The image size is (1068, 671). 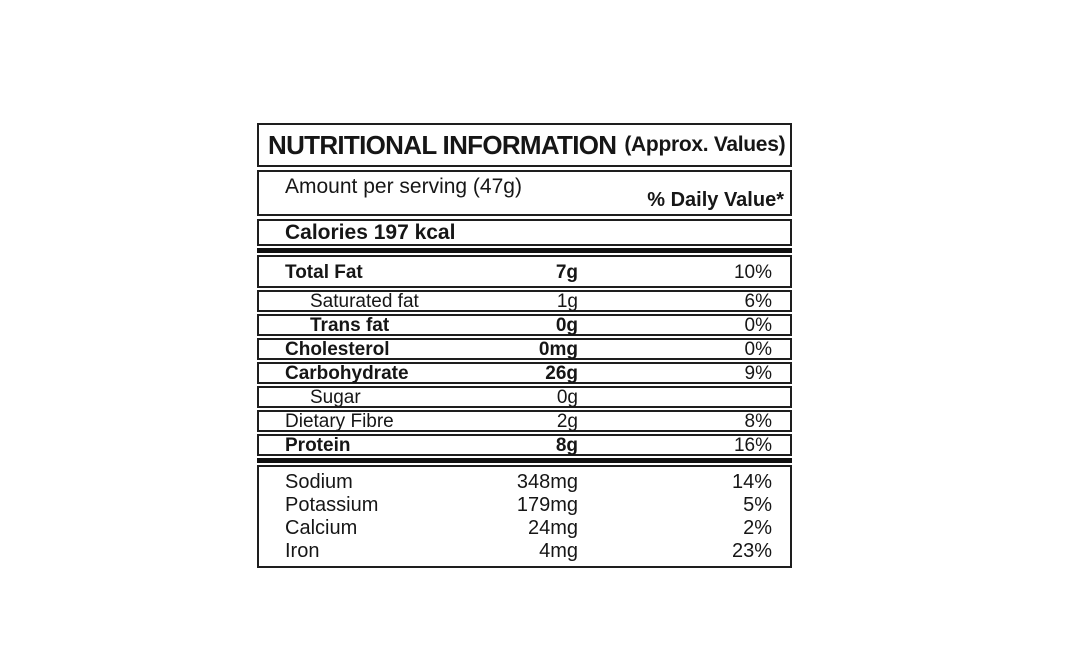 I want to click on nutrient-row: Protein 8g 16%, so click(x=524, y=445).